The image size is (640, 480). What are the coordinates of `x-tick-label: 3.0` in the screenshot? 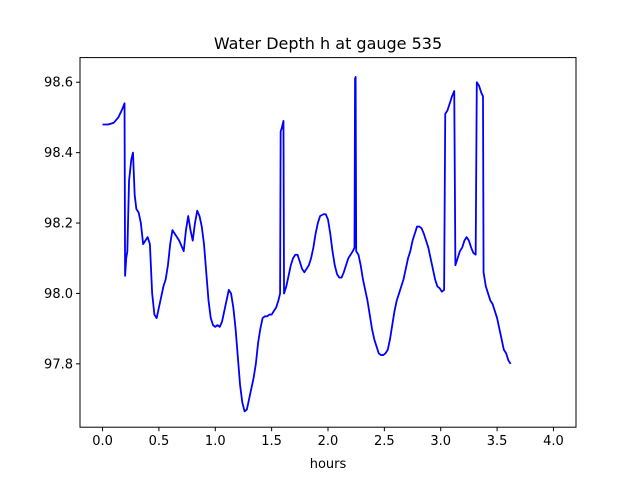 It's located at (440, 441).